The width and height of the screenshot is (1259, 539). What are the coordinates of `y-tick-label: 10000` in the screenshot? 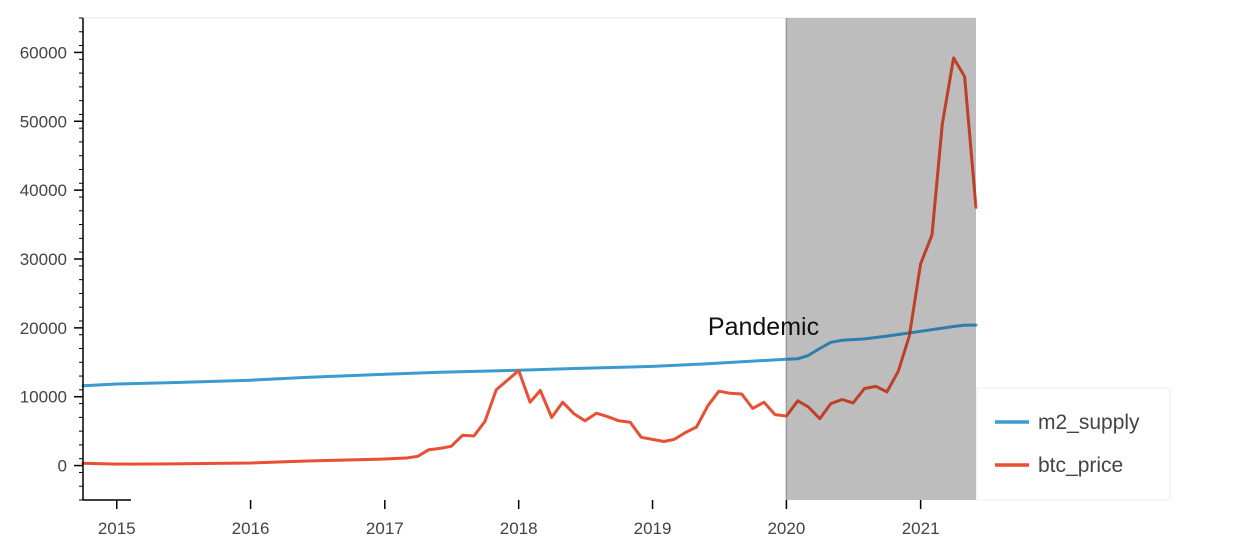 It's located at (43, 397).